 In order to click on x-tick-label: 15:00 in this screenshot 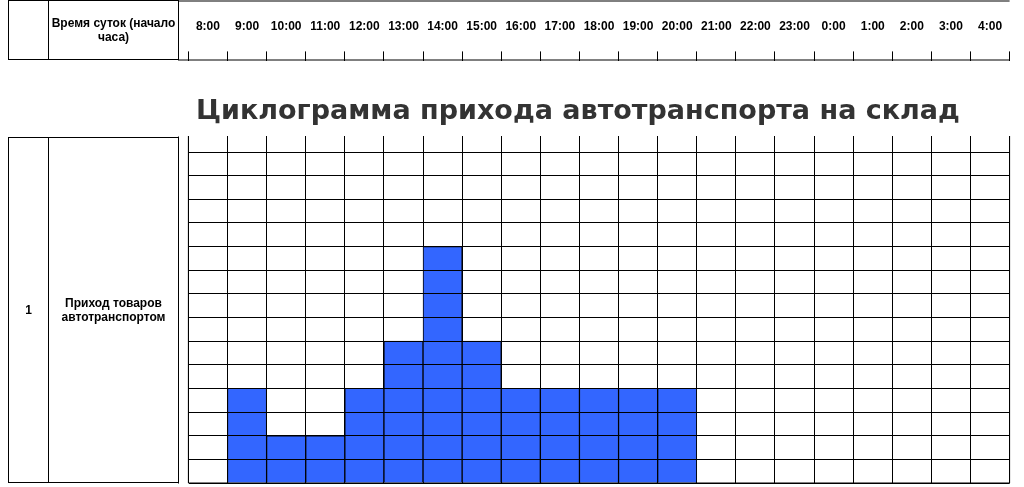, I will do `click(482, 25)`.